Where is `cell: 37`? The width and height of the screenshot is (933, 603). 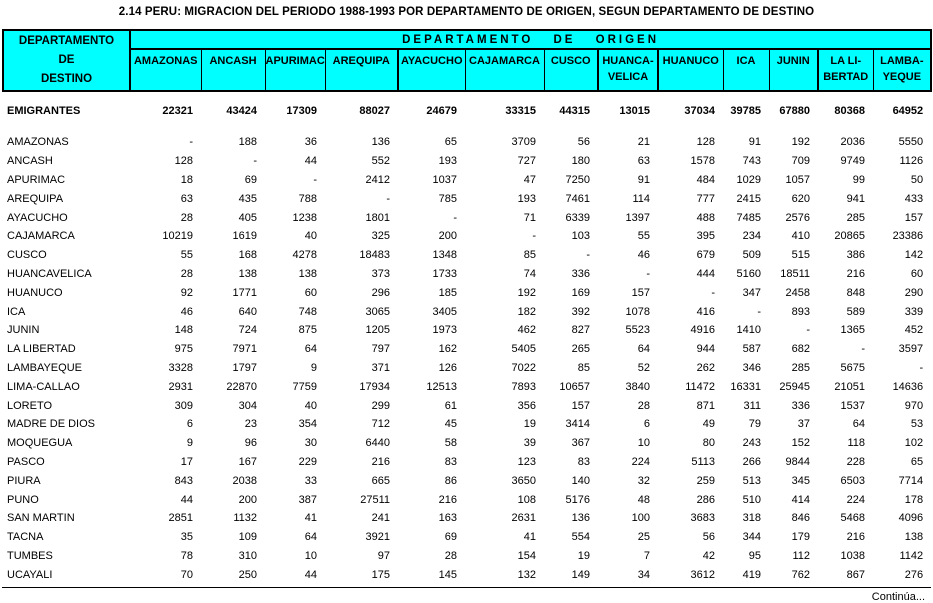
cell: 37 is located at coordinates (803, 424).